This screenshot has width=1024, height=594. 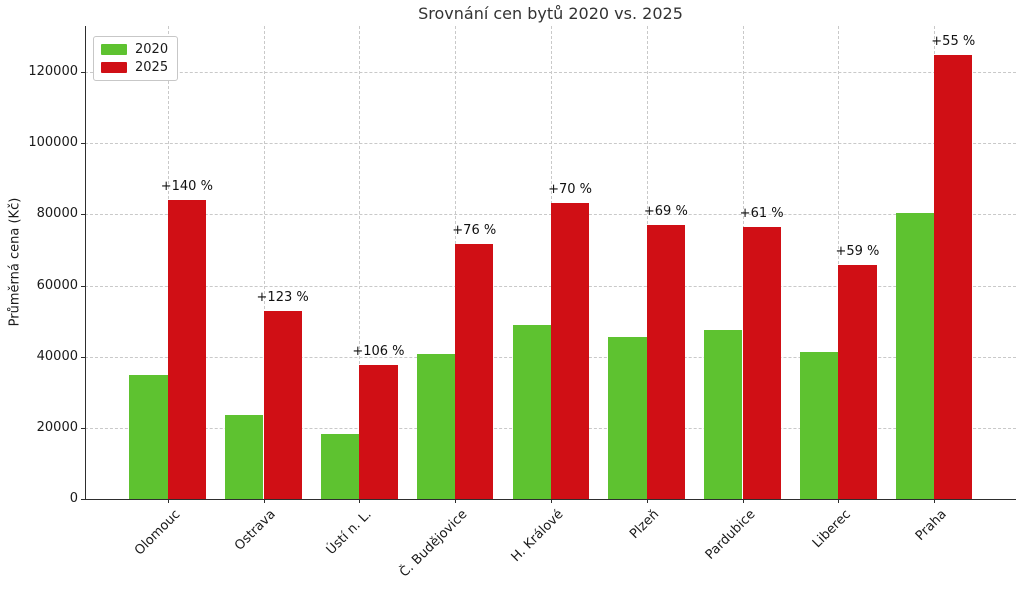 I want to click on legend-item-2025: 2025, so click(x=134, y=67).